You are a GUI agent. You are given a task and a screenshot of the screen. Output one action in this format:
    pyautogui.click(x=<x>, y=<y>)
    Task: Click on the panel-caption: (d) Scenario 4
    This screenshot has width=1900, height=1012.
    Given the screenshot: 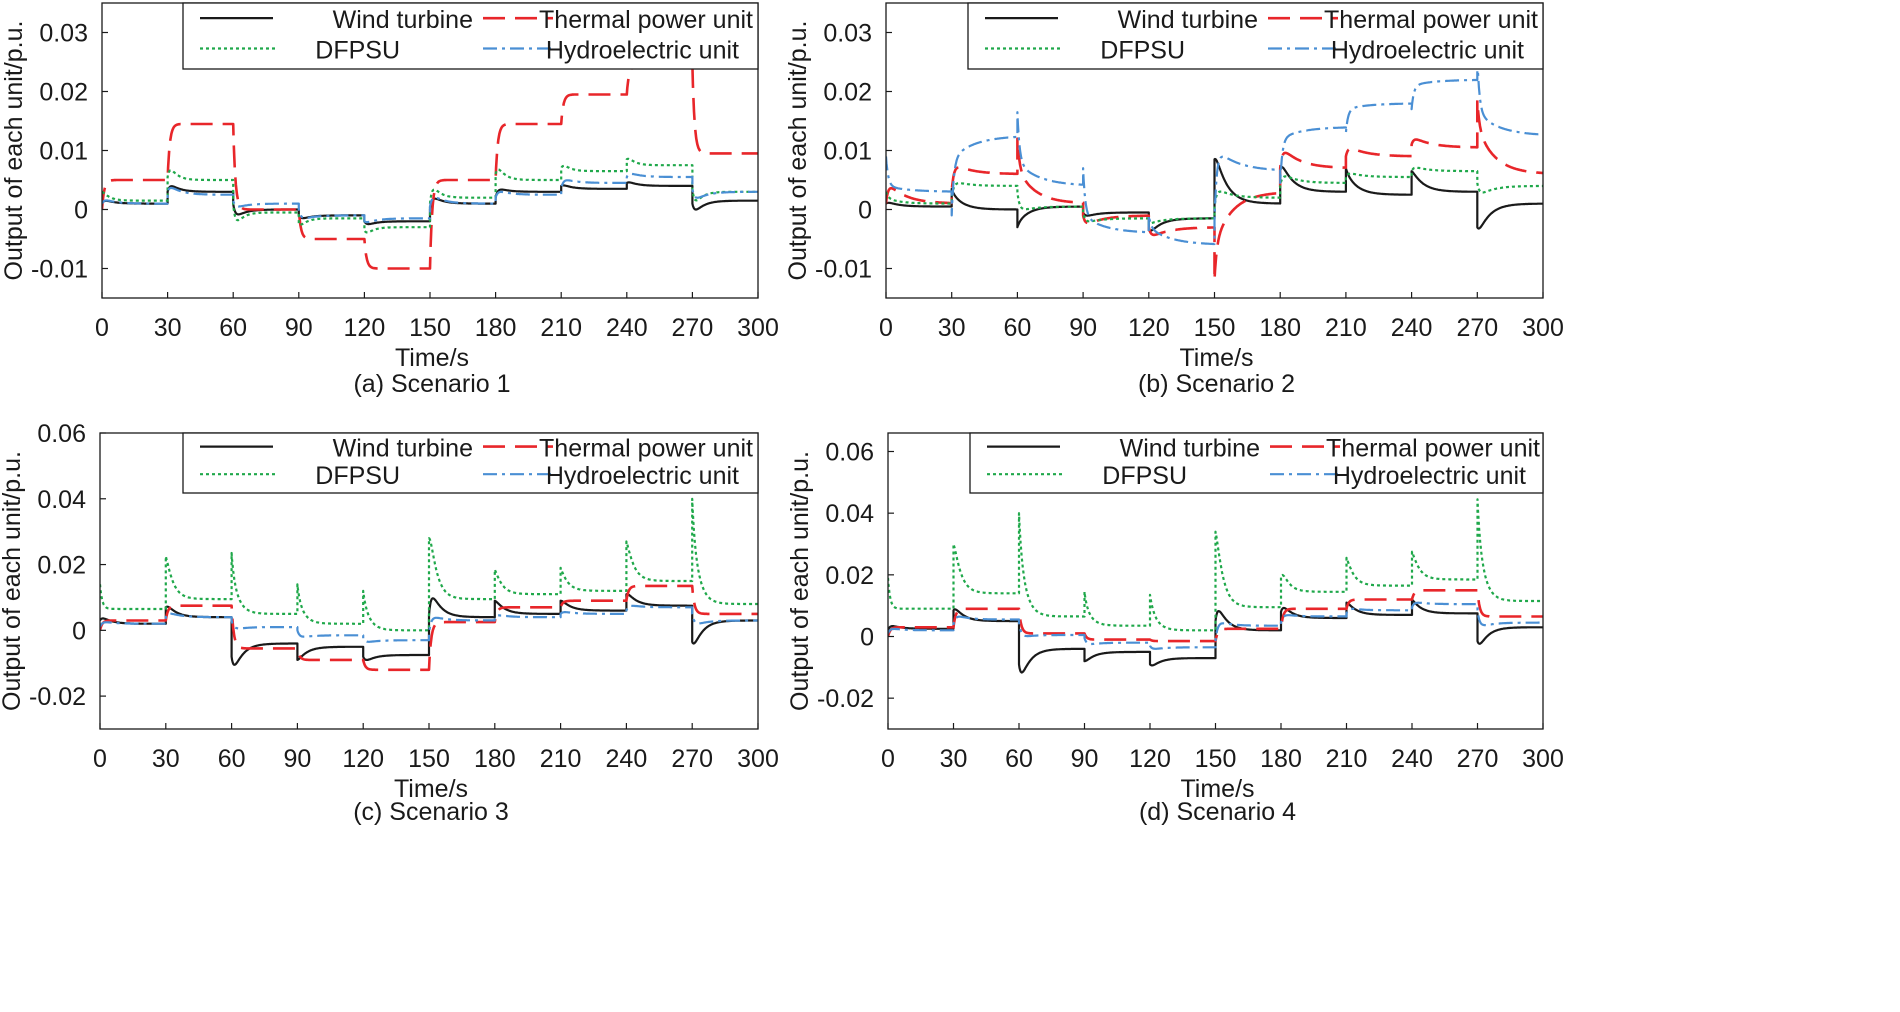 What is the action you would take?
    pyautogui.click(x=1217, y=812)
    